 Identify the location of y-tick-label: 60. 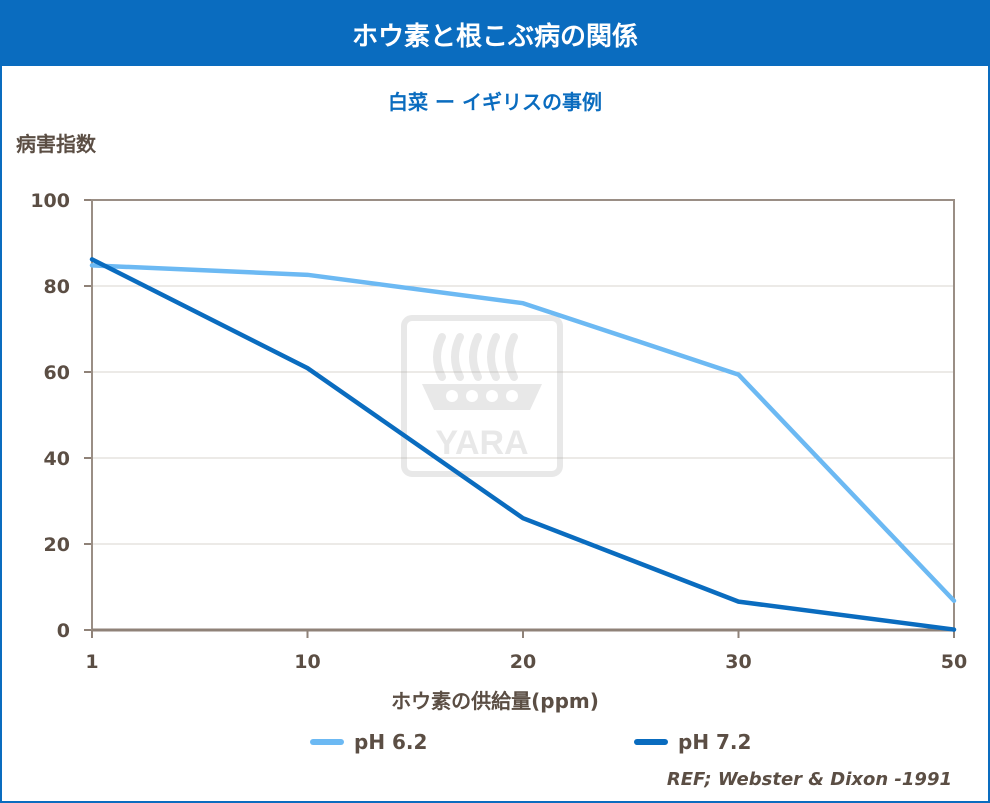
(57, 373).